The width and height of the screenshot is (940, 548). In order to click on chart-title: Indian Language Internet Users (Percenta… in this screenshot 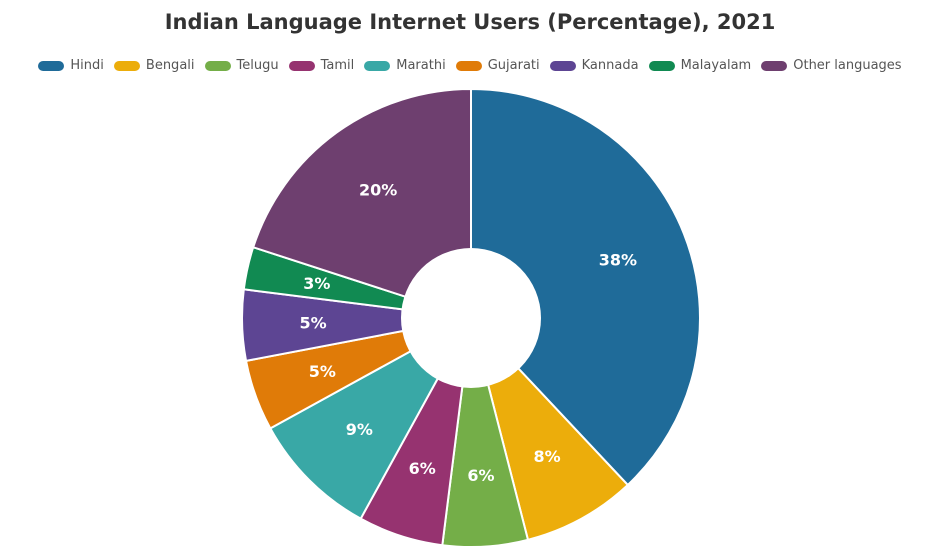, I will do `click(470, 22)`.